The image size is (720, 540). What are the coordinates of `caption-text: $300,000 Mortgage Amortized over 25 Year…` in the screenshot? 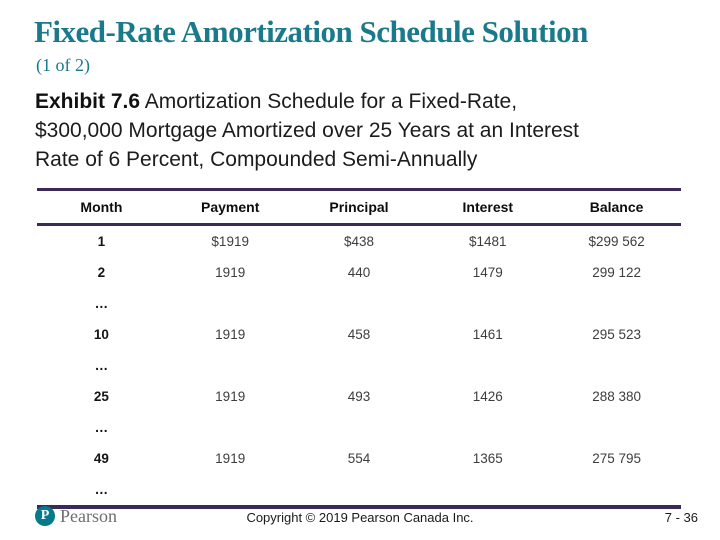 It's located at (307, 130).